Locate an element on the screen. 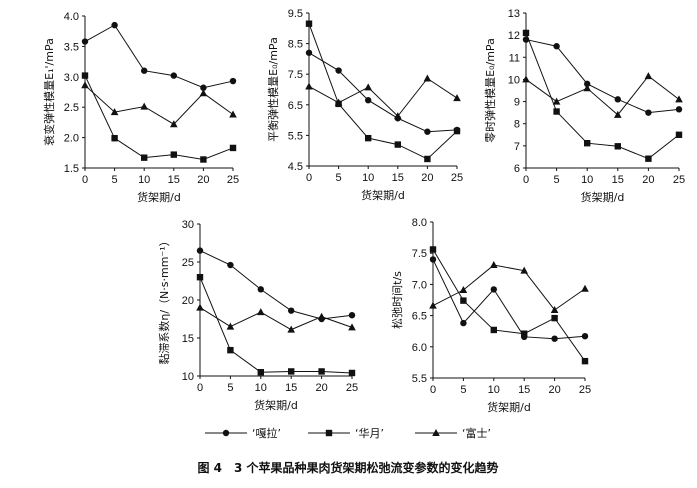 This screenshot has width=697, height=488. y-tick-label: 9.5 is located at coordinates (295, 14).